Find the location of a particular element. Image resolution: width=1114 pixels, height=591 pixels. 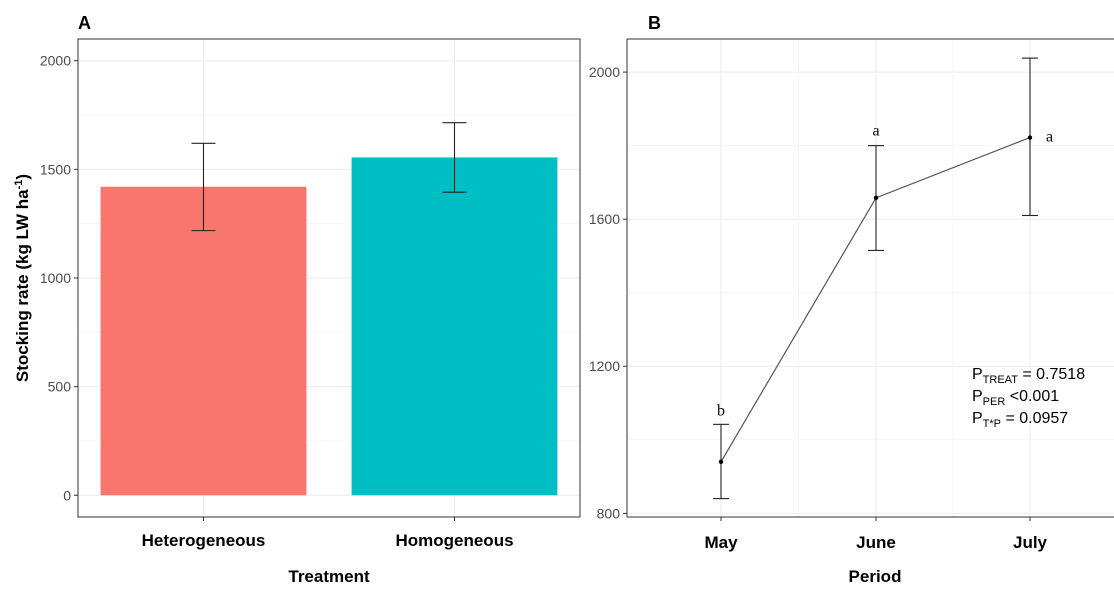

panel-b-label: B is located at coordinates (654, 23).